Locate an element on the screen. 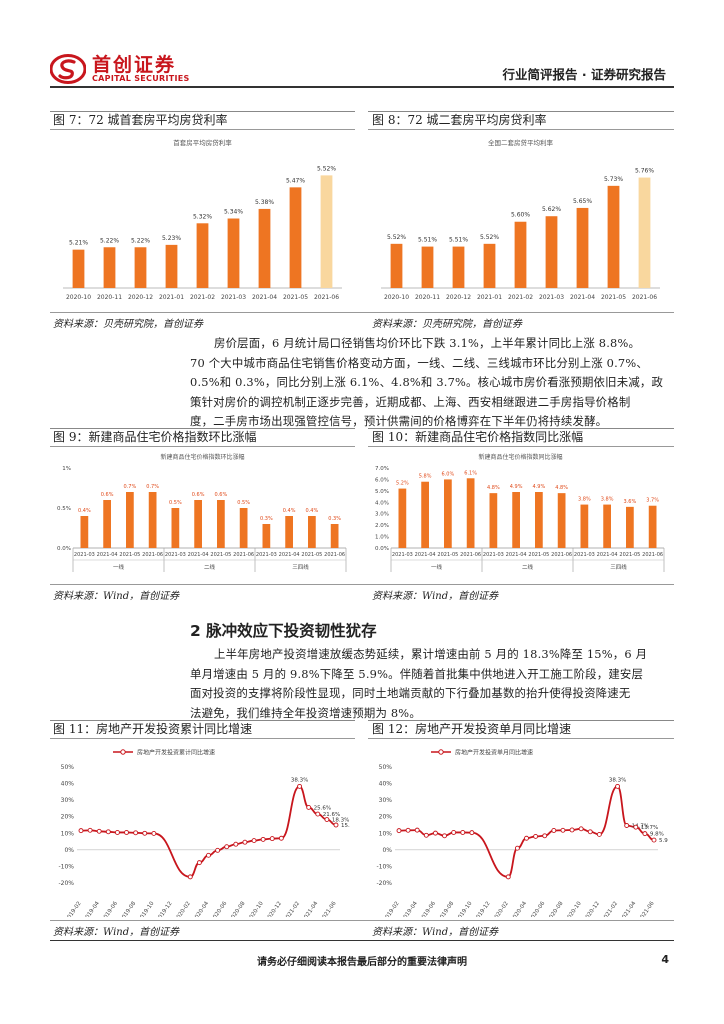 This screenshot has width=724, height=1024. page-number: 4 is located at coordinates (665, 959).